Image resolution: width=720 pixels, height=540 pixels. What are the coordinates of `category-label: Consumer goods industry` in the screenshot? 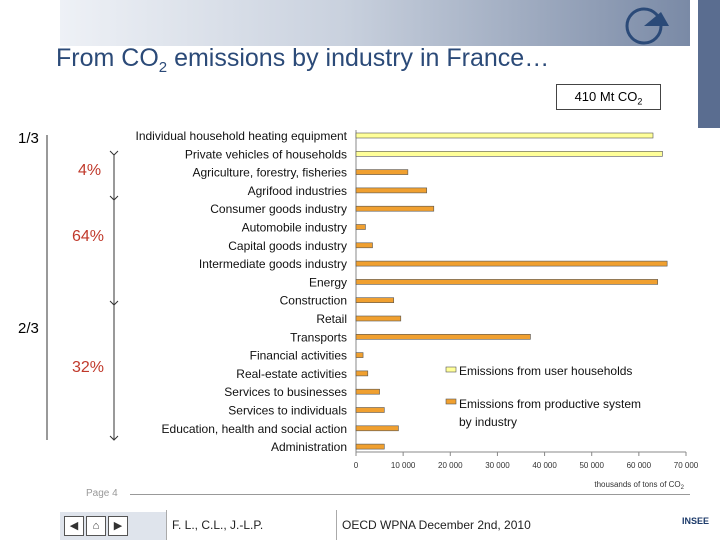 It's located at (278, 209).